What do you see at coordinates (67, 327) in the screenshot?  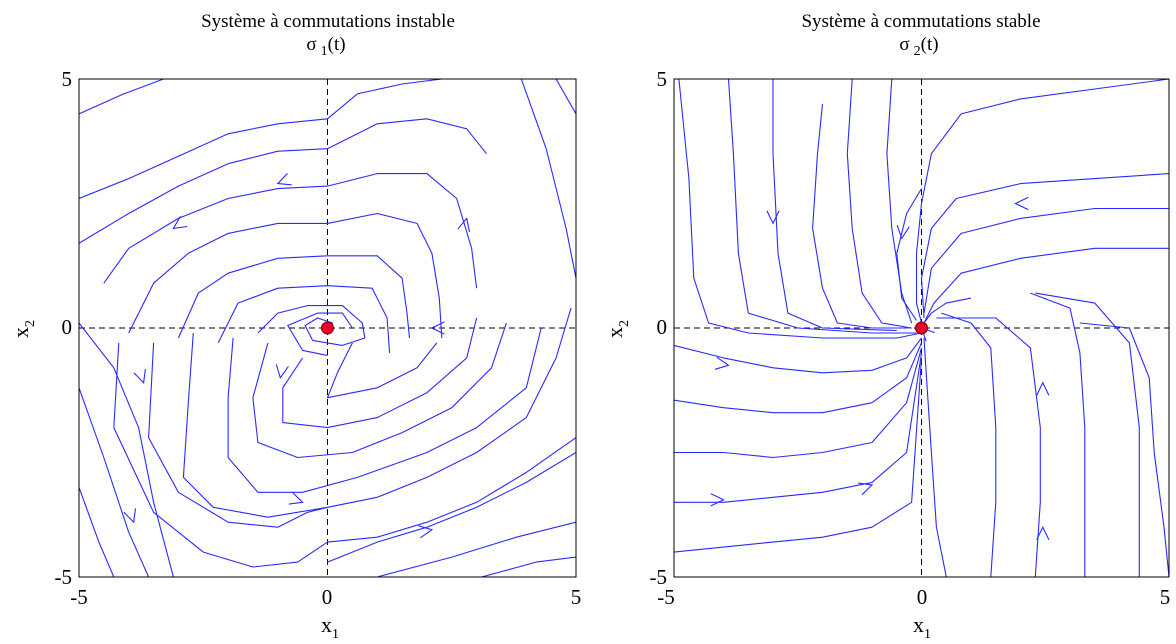 I see `chart-left-ytick-mid: 0` at bounding box center [67, 327].